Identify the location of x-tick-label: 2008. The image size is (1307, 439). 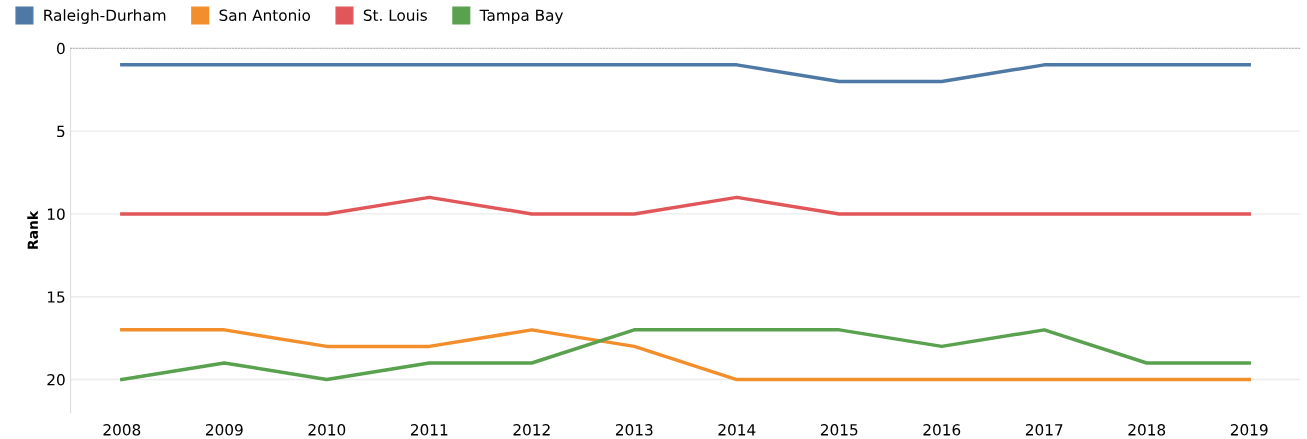
(122, 430).